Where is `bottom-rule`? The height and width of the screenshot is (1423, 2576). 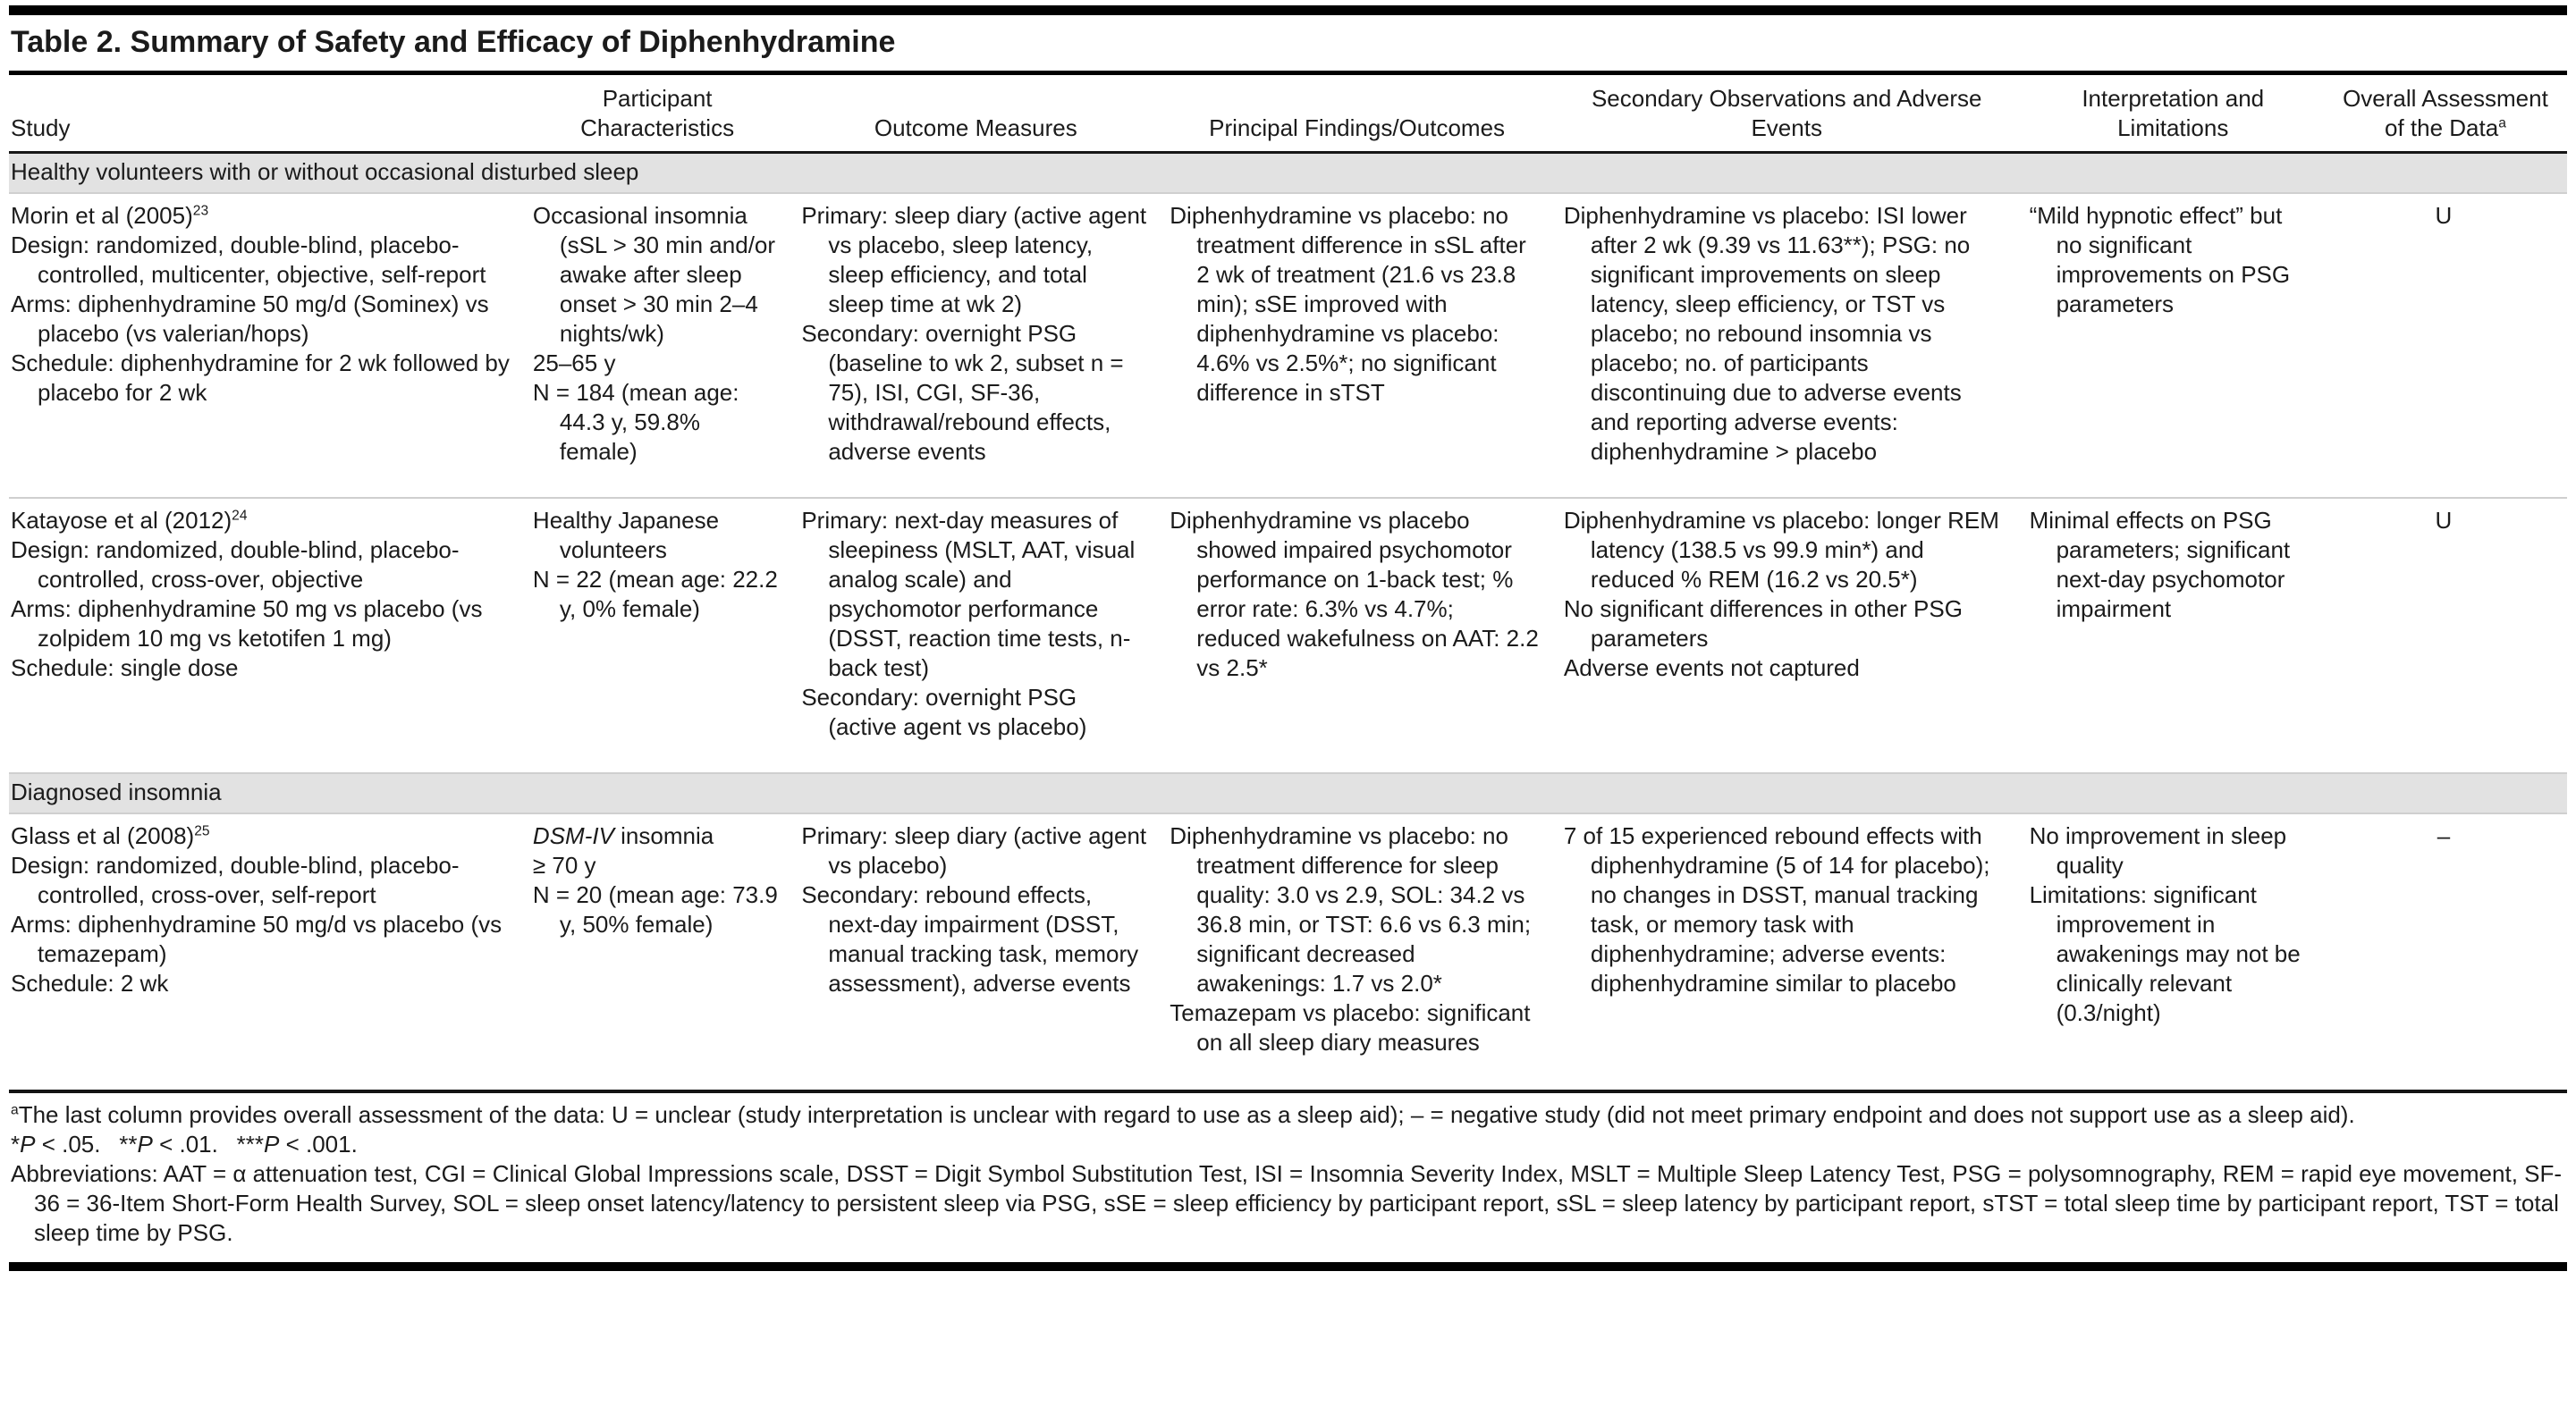 bottom-rule is located at coordinates (1288, 1266).